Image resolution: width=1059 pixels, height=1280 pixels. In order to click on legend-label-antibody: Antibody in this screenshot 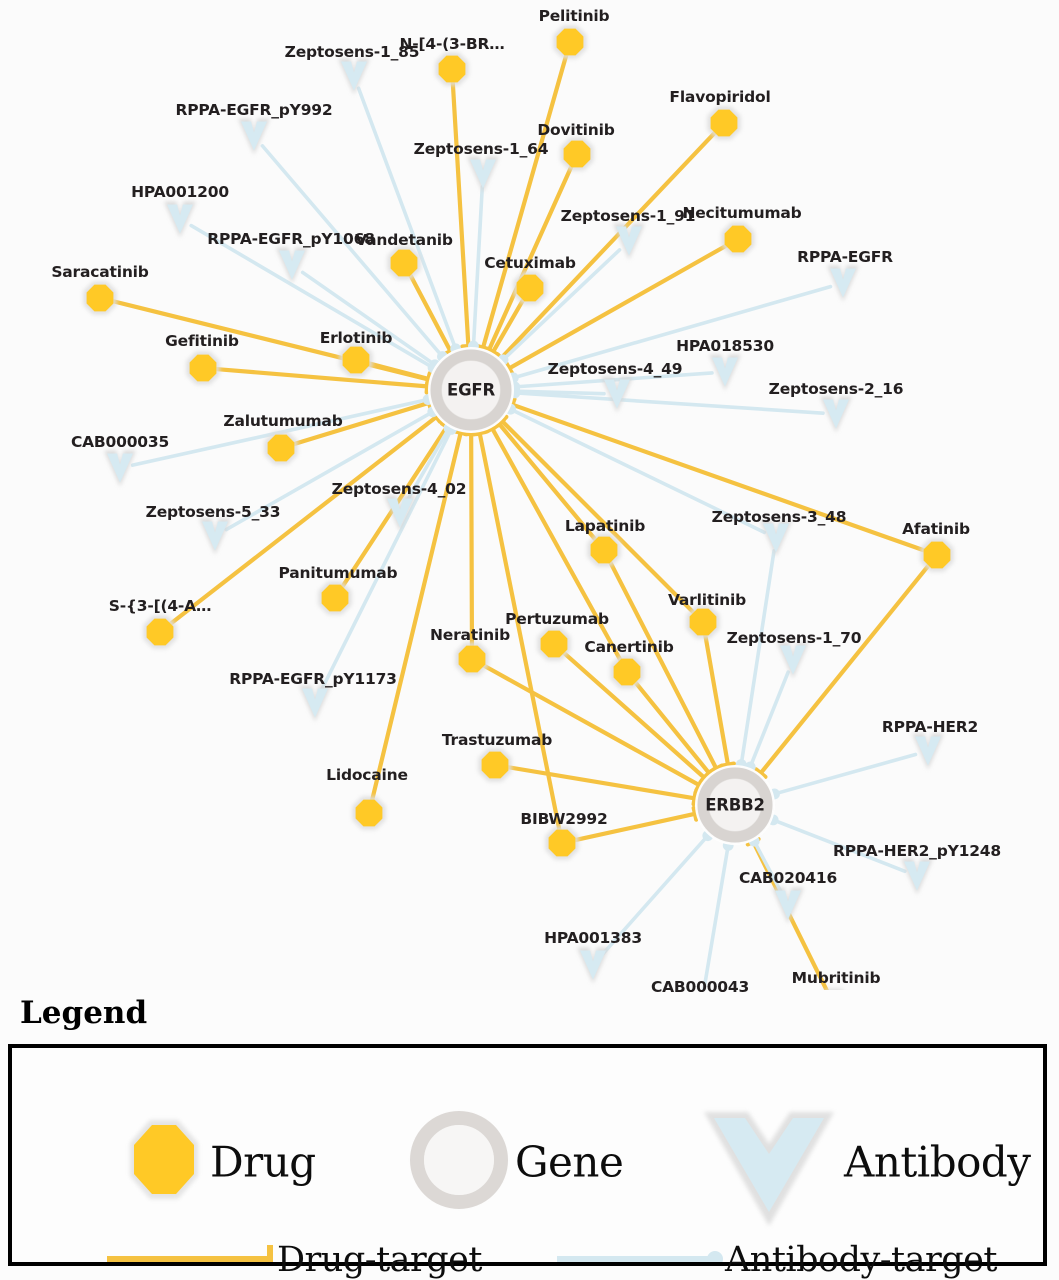, I will do `click(937, 1162)`.